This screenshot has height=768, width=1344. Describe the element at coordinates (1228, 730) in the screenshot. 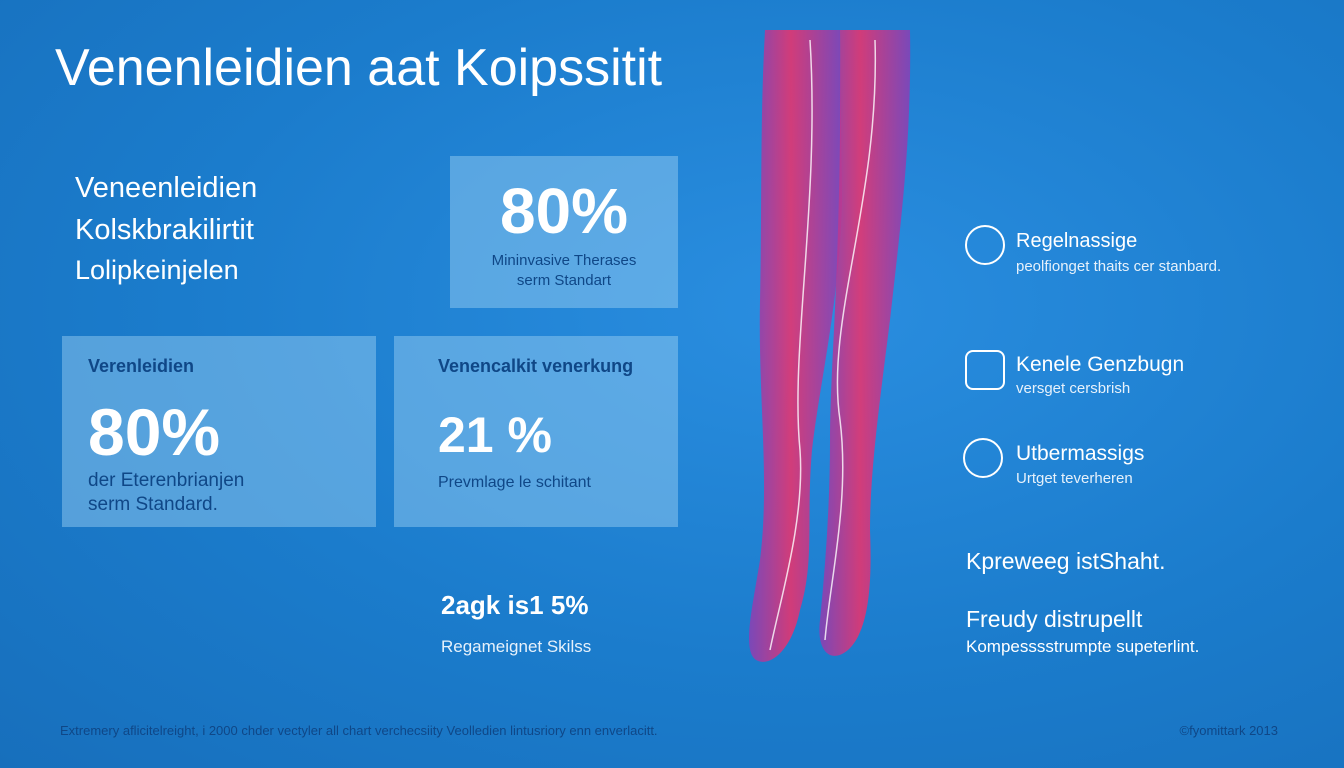

I see `footer-copyright: ©fyomittark 2013` at that location.